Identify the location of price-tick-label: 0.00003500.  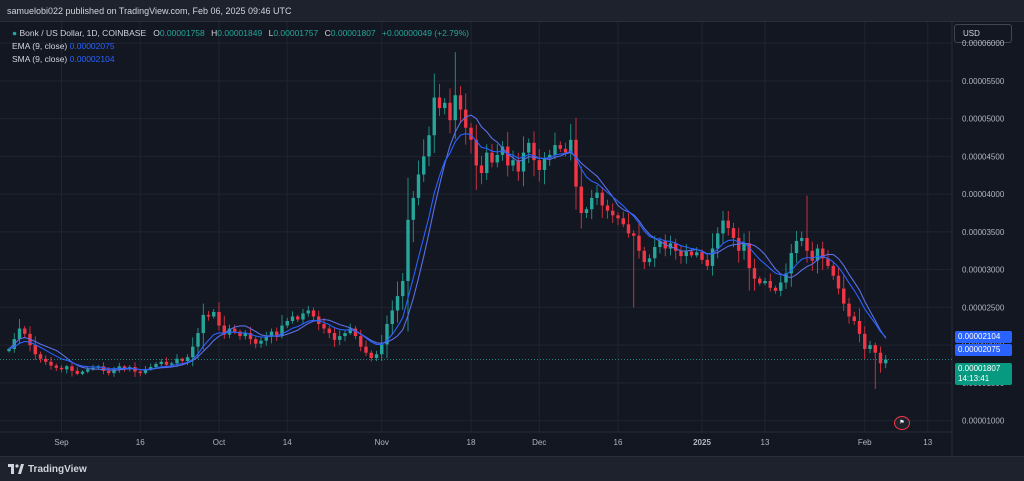
(983, 232).